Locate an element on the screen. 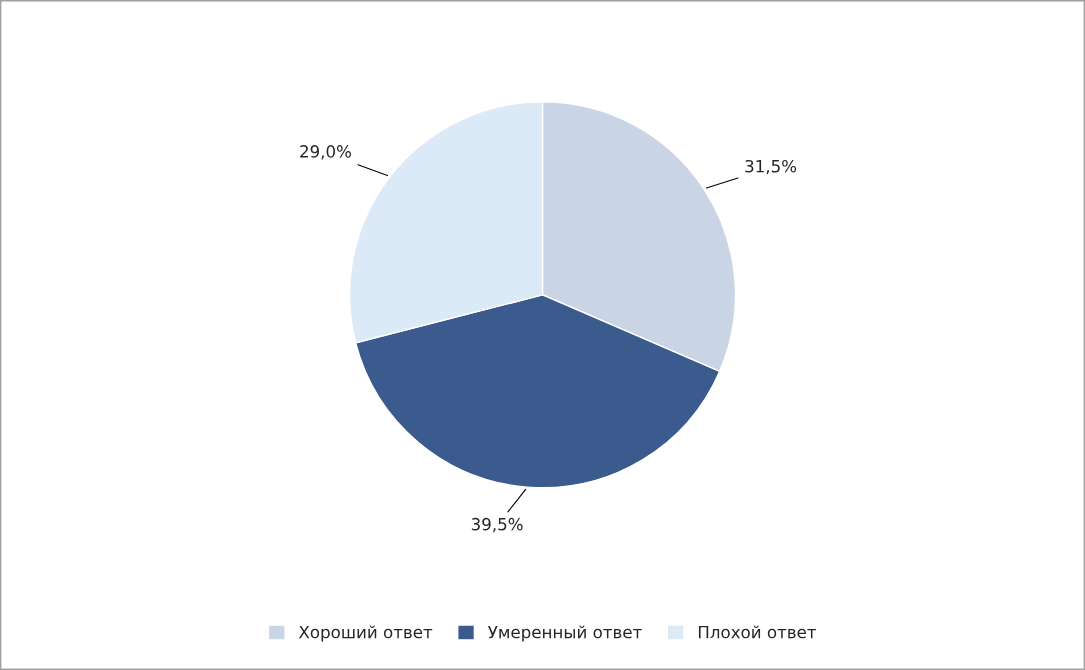  legend-label: Хороший ответ is located at coordinates (365, 633).